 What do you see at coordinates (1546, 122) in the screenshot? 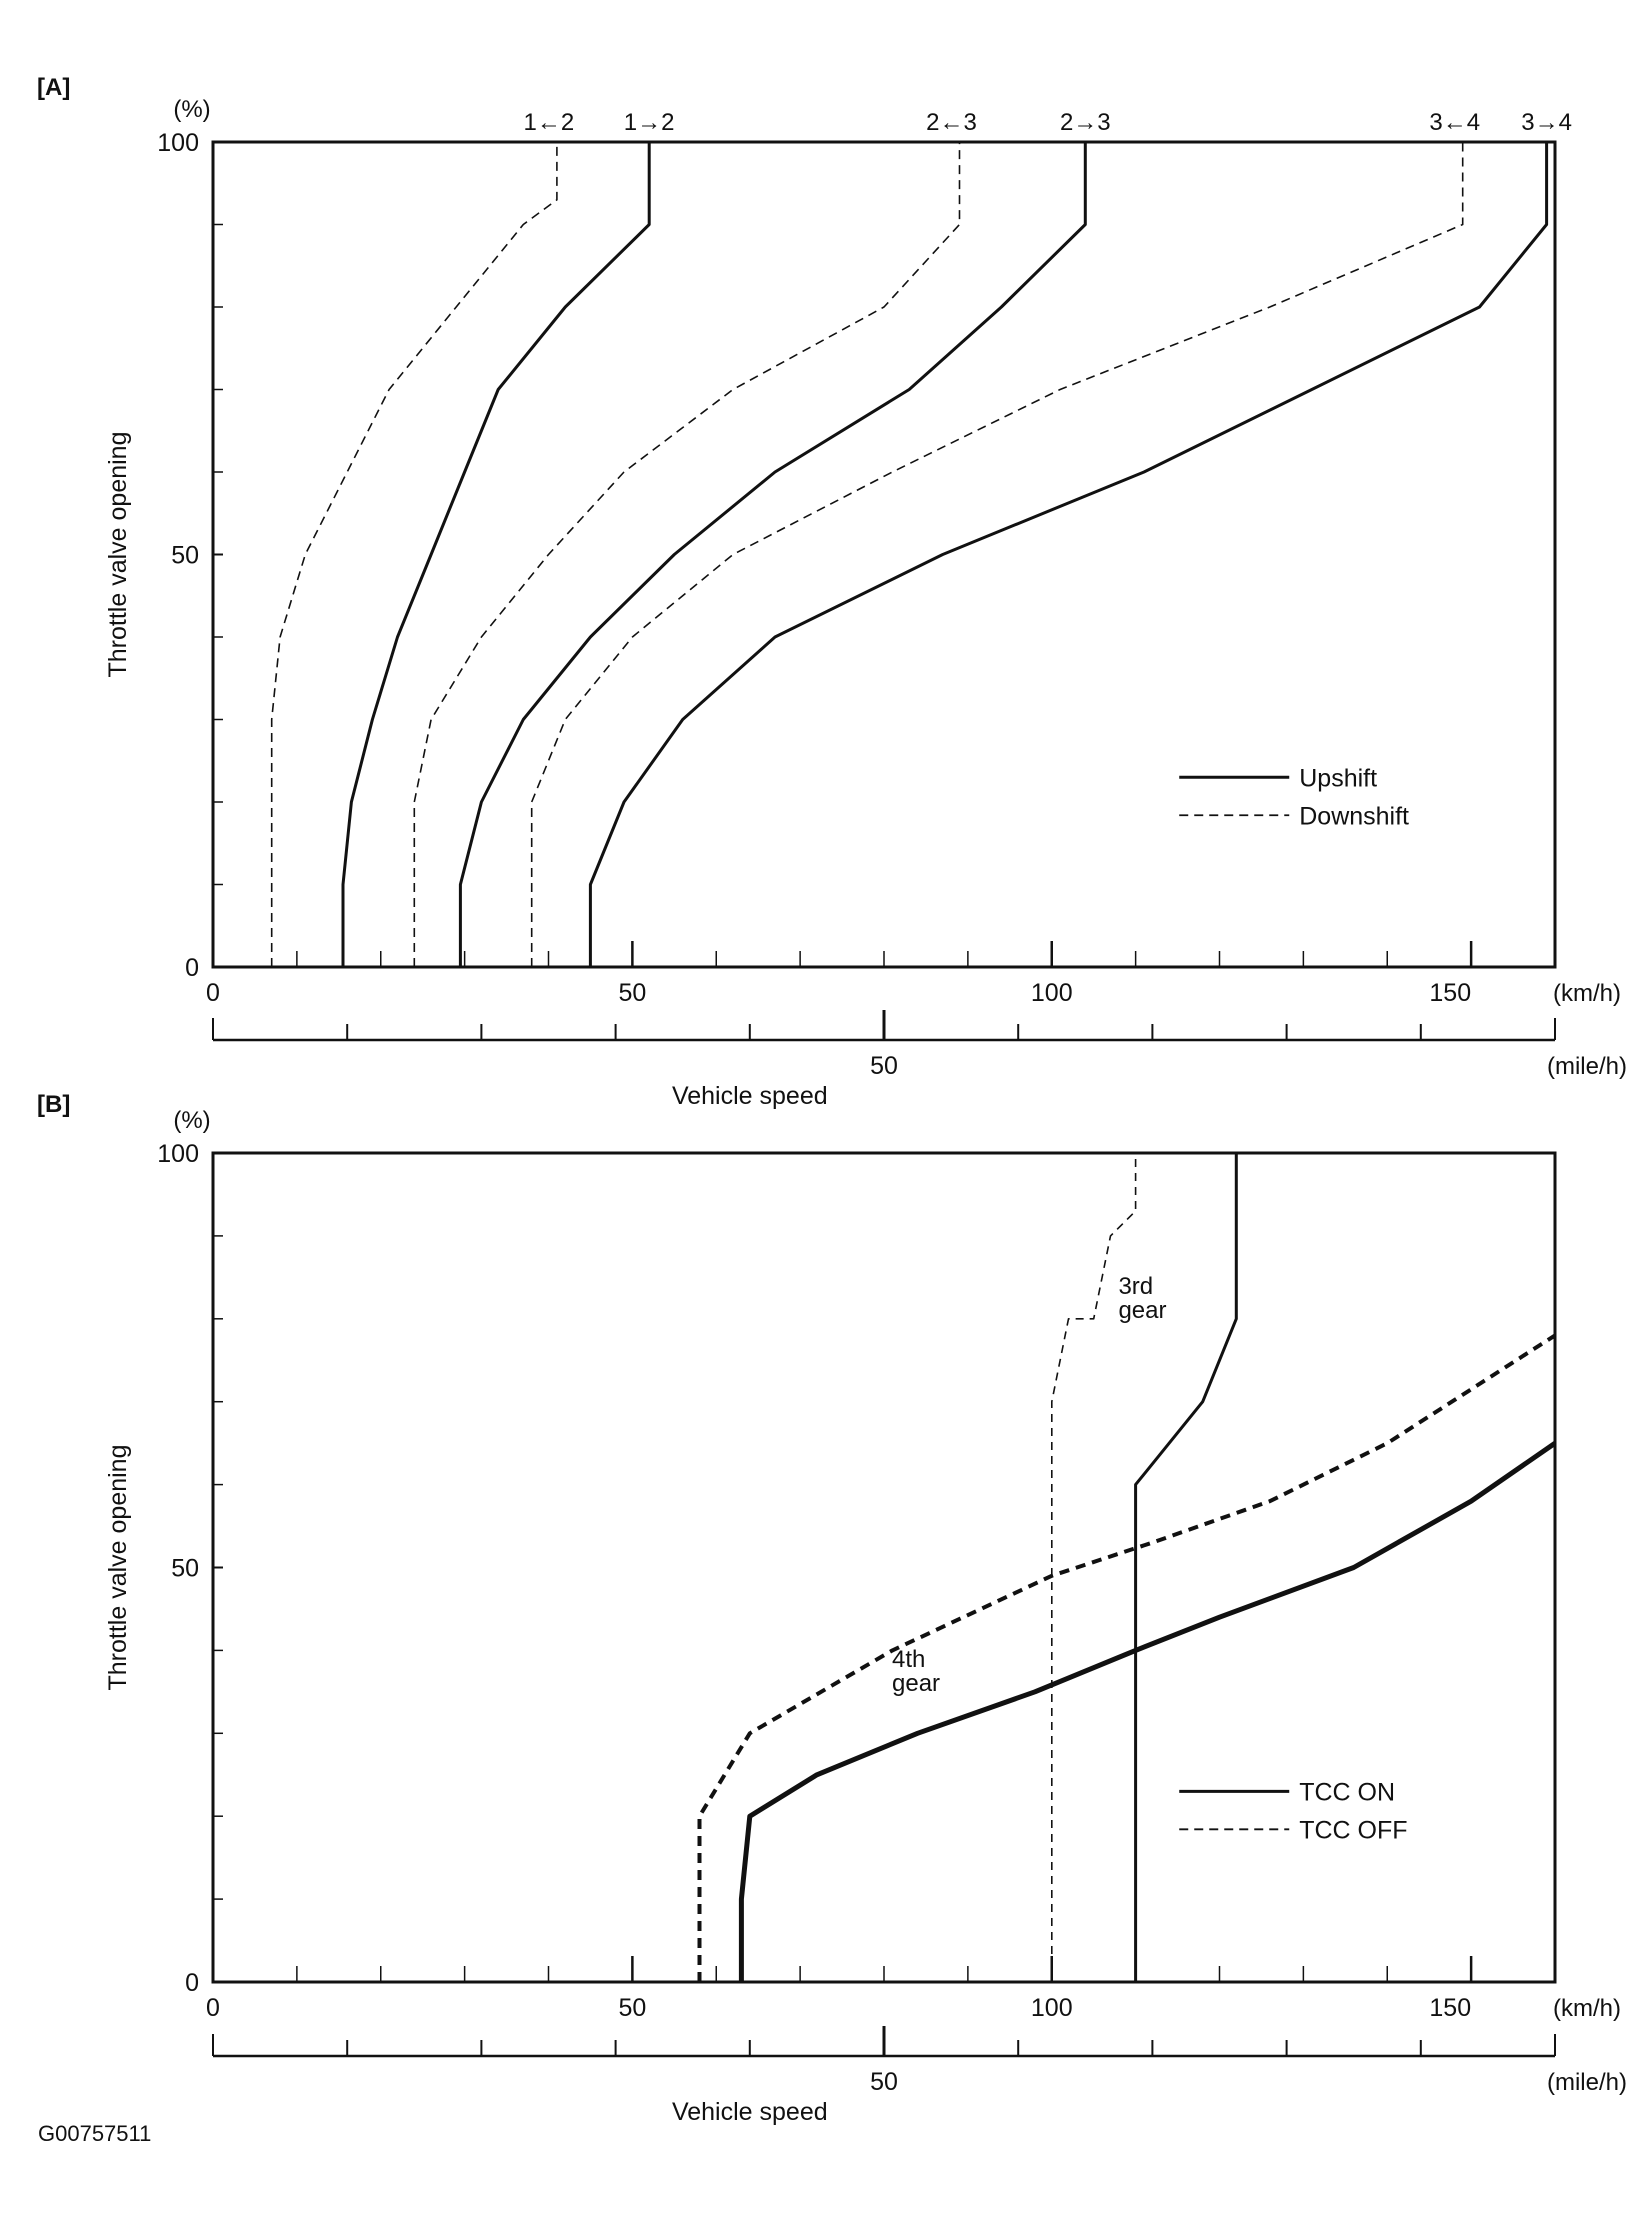
I see `shift-top-label: 3→4` at bounding box center [1546, 122].